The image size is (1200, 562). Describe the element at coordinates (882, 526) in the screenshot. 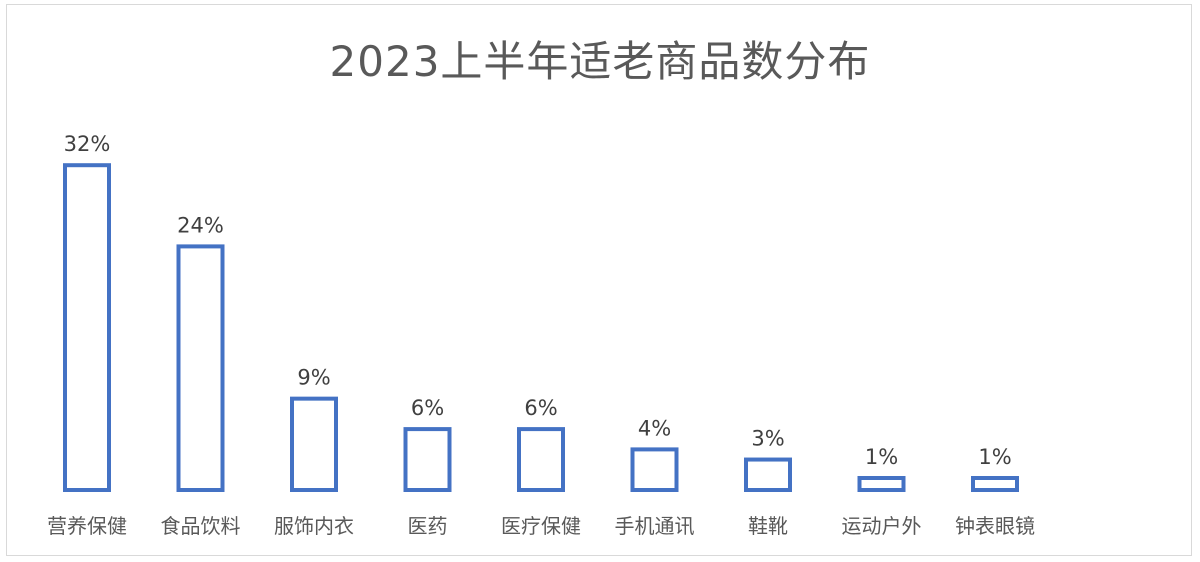

I see `category-label-8: 运动户外` at that location.